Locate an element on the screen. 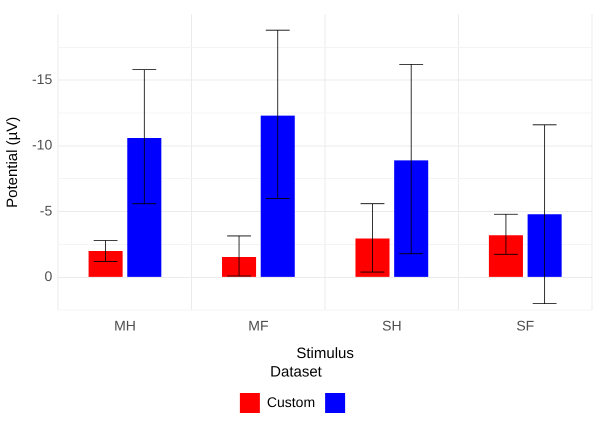 The height and width of the screenshot is (423, 600). x-tick-label: MH is located at coordinates (125, 325).